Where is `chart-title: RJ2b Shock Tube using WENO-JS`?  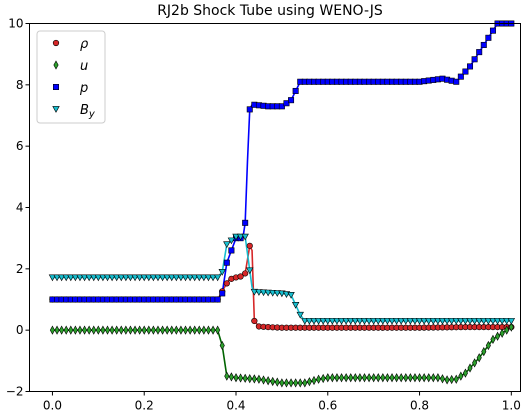 chart-title: RJ2b Shock Tube using WENO-JS is located at coordinates (270, 11).